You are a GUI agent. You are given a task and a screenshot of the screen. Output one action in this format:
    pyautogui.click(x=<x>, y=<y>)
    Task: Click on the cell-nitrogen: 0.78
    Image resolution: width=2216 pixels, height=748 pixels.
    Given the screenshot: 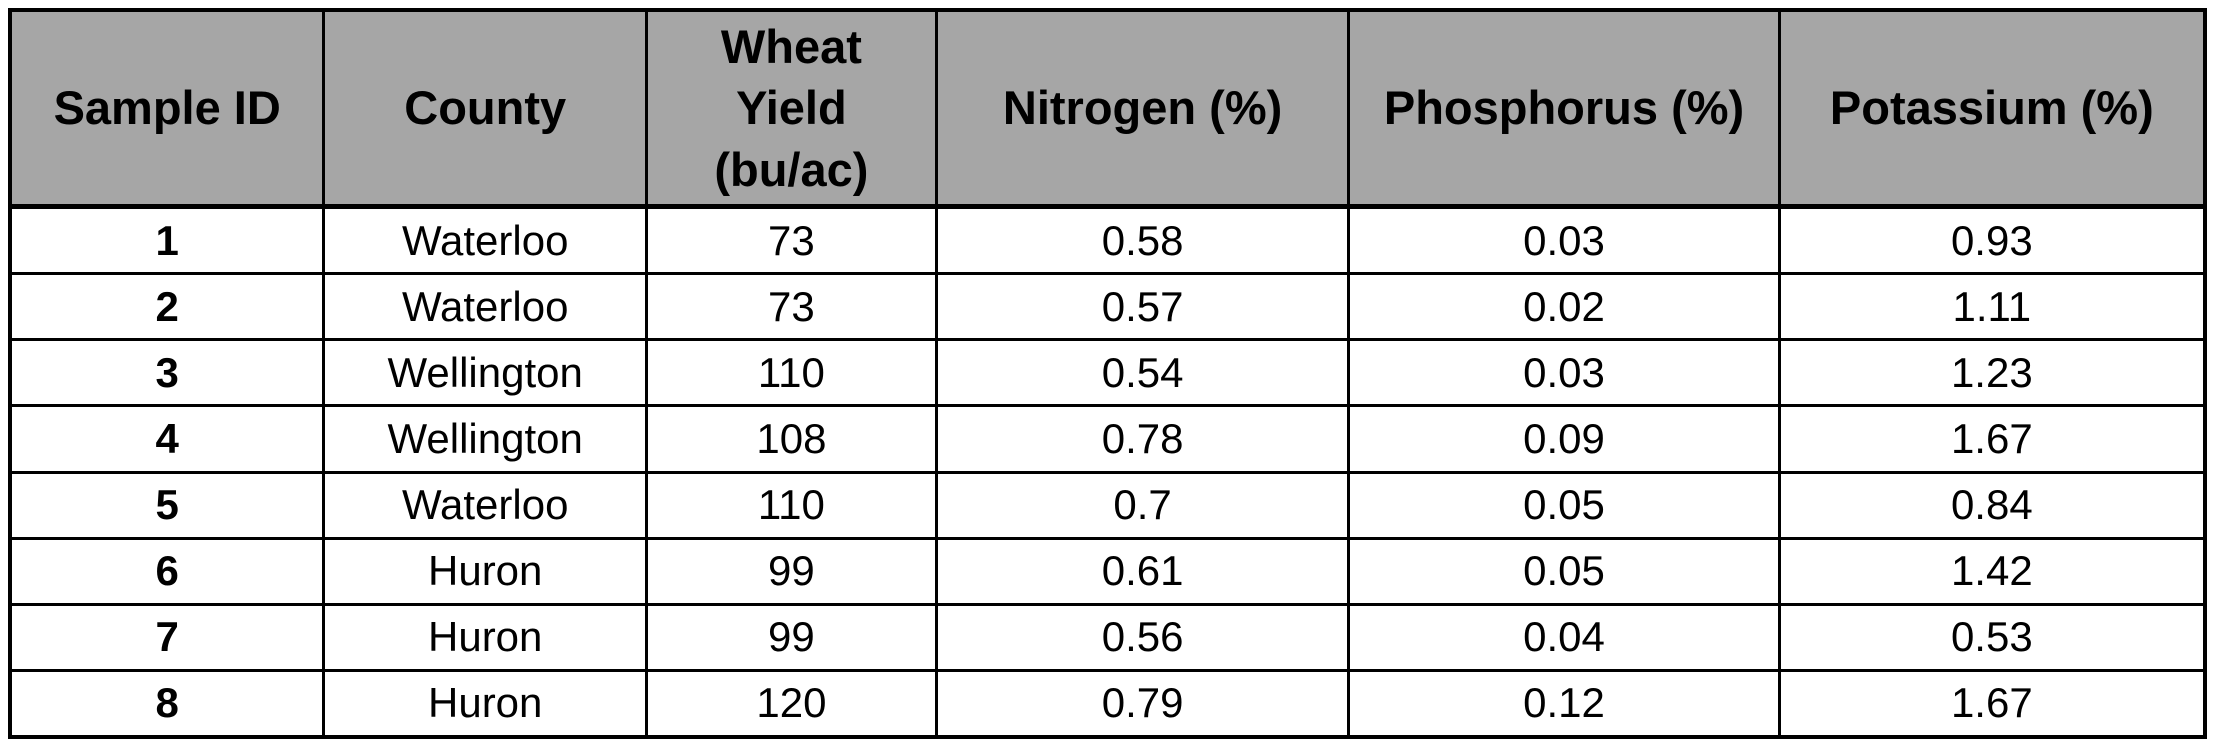 What is the action you would take?
    pyautogui.click(x=1142, y=439)
    